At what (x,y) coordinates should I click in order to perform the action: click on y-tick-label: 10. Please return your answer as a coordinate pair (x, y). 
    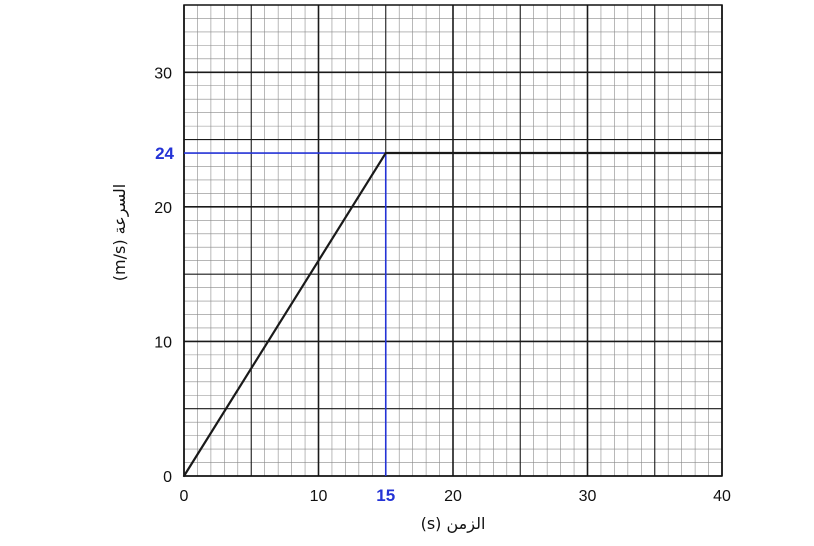
    Looking at the image, I should click on (163, 342).